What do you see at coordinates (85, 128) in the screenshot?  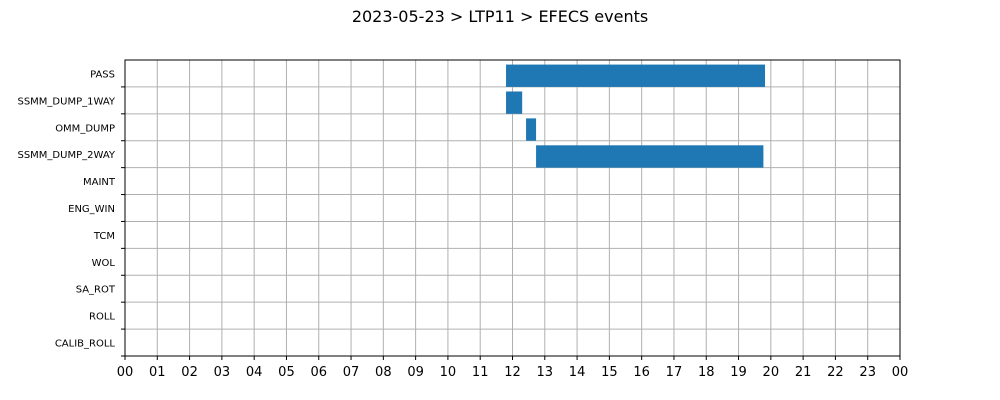 I see `y-tick-label: OMM_DUMP` at bounding box center [85, 128].